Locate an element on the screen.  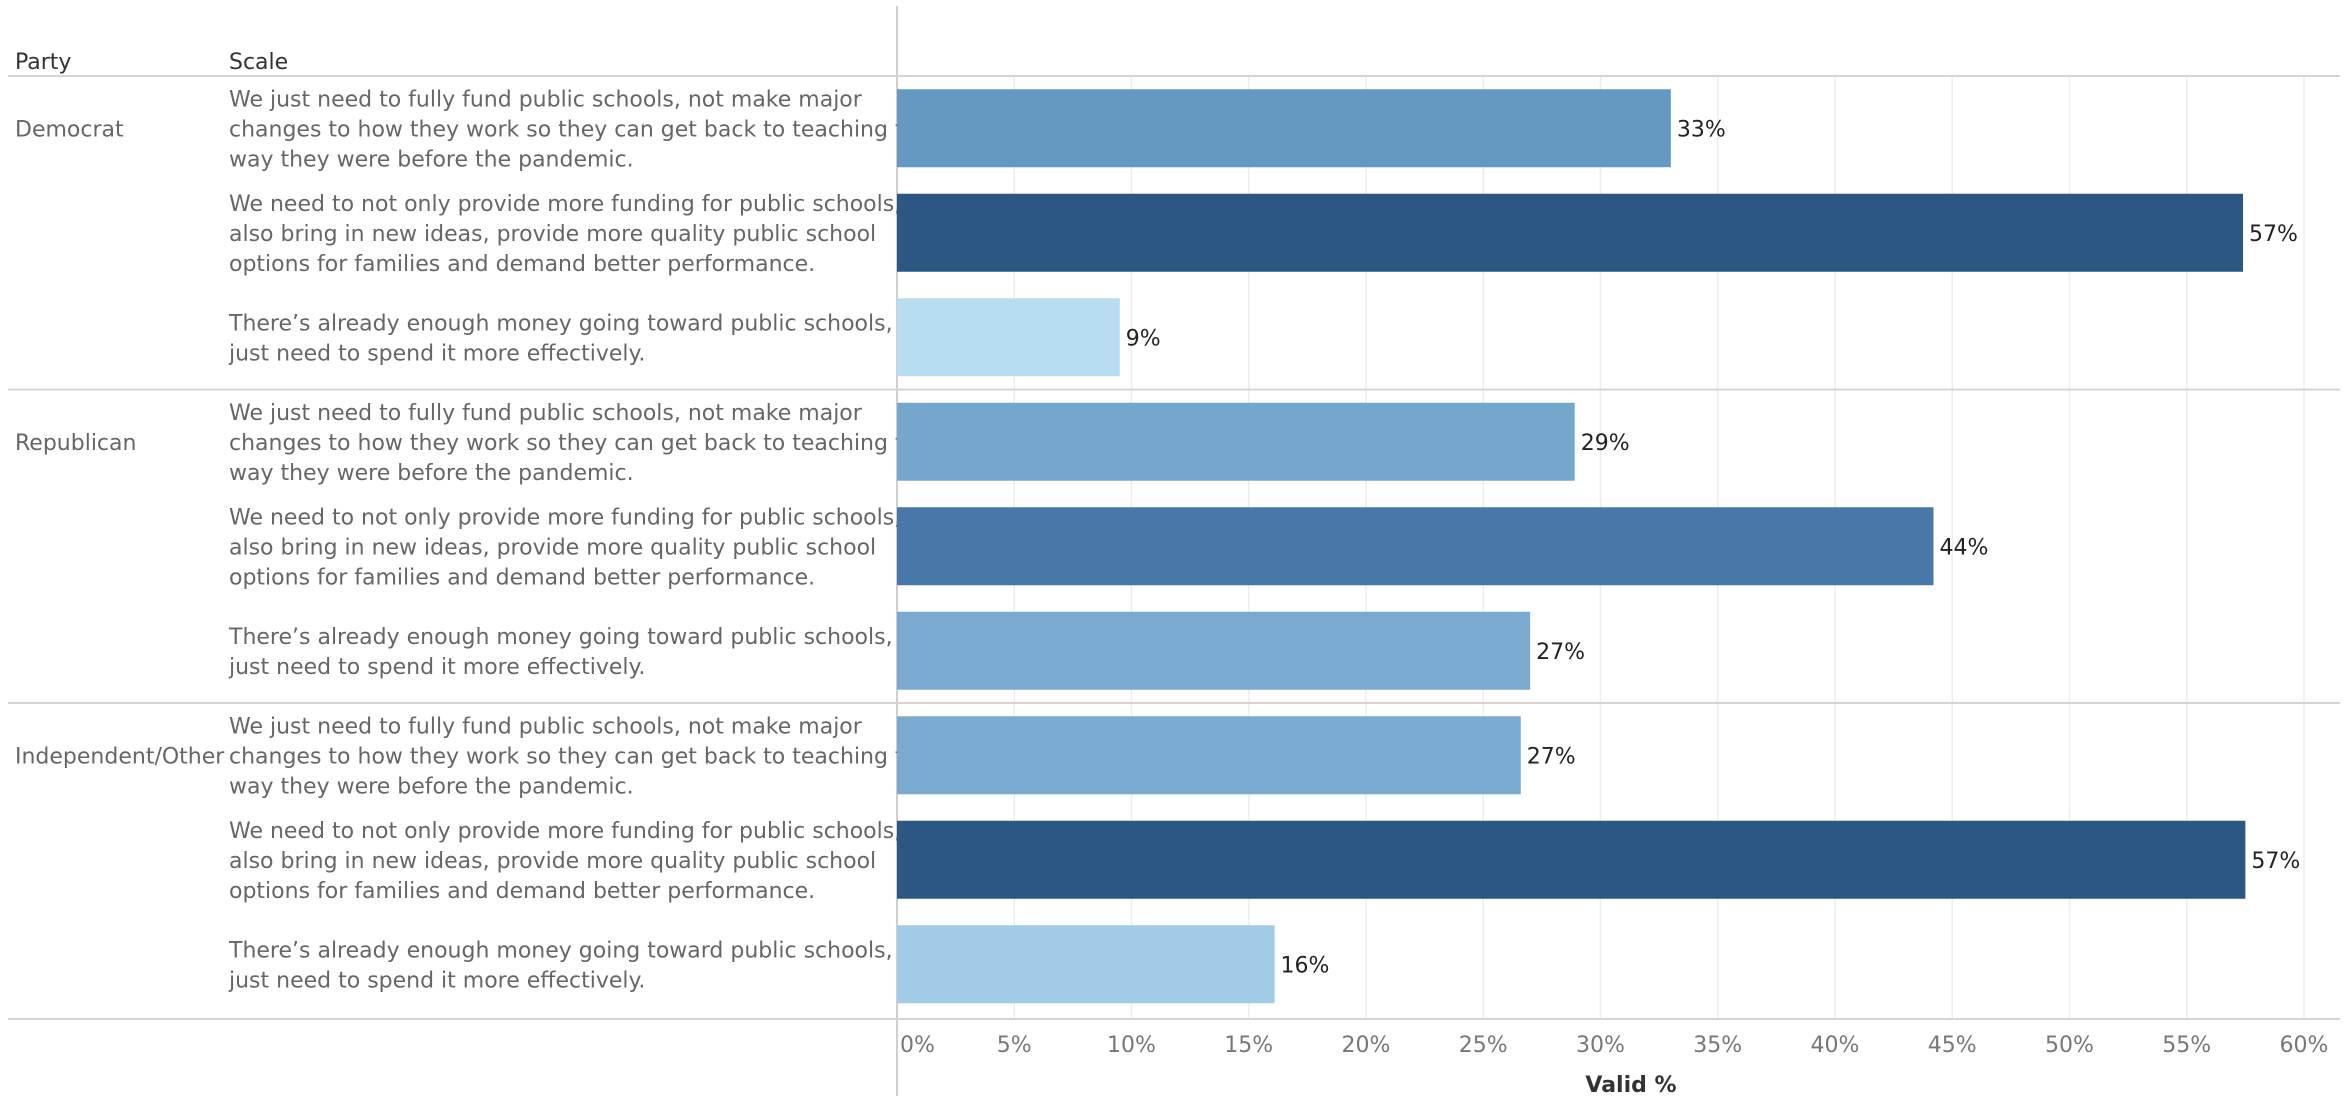
bar-value-label: 44% is located at coordinates (1963, 547).